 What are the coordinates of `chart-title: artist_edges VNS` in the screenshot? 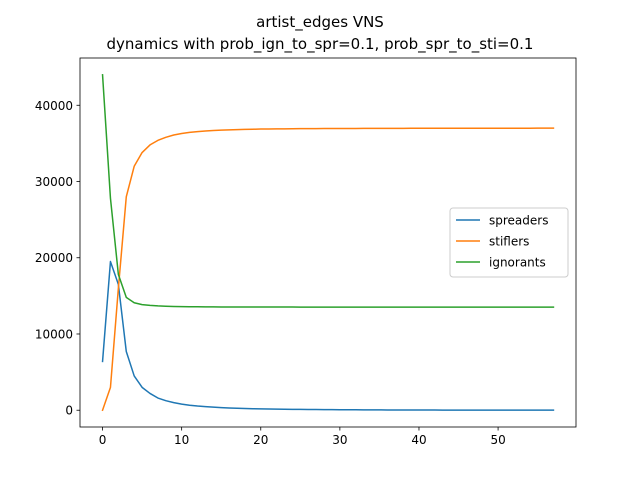 It's located at (320, 22).